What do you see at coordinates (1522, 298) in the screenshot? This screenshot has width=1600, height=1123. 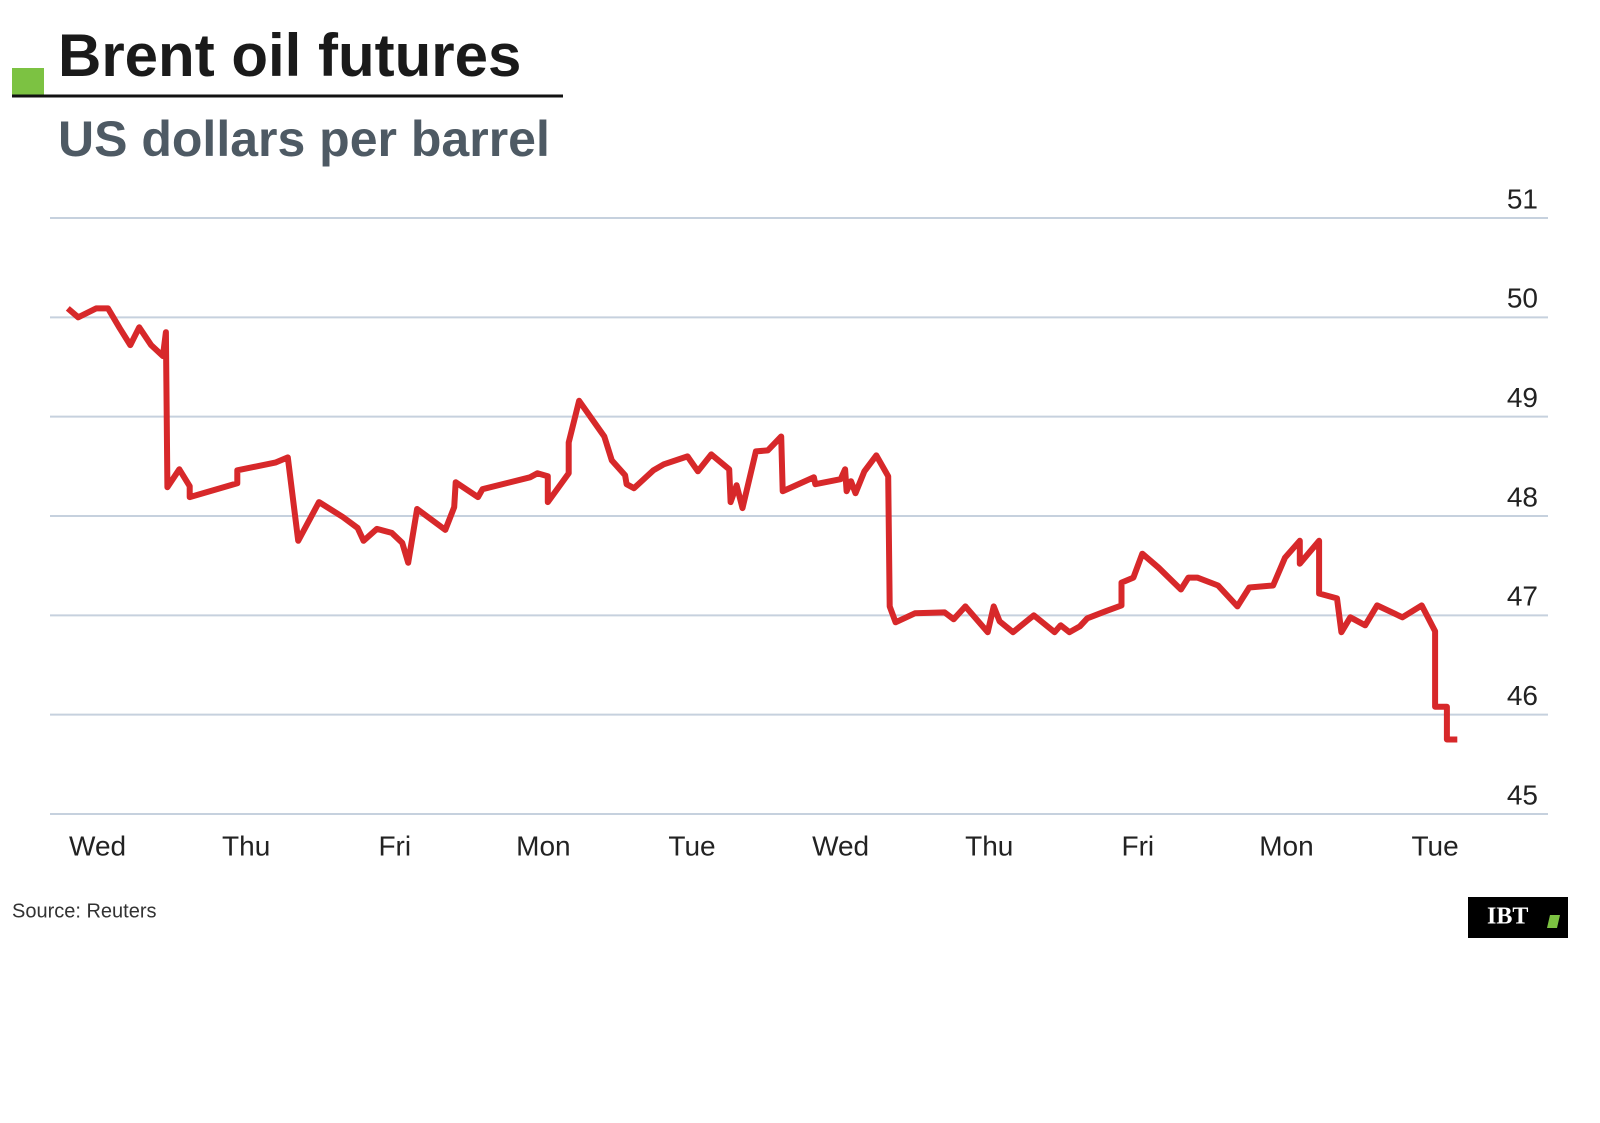 I see `y-tick-label: 50` at bounding box center [1522, 298].